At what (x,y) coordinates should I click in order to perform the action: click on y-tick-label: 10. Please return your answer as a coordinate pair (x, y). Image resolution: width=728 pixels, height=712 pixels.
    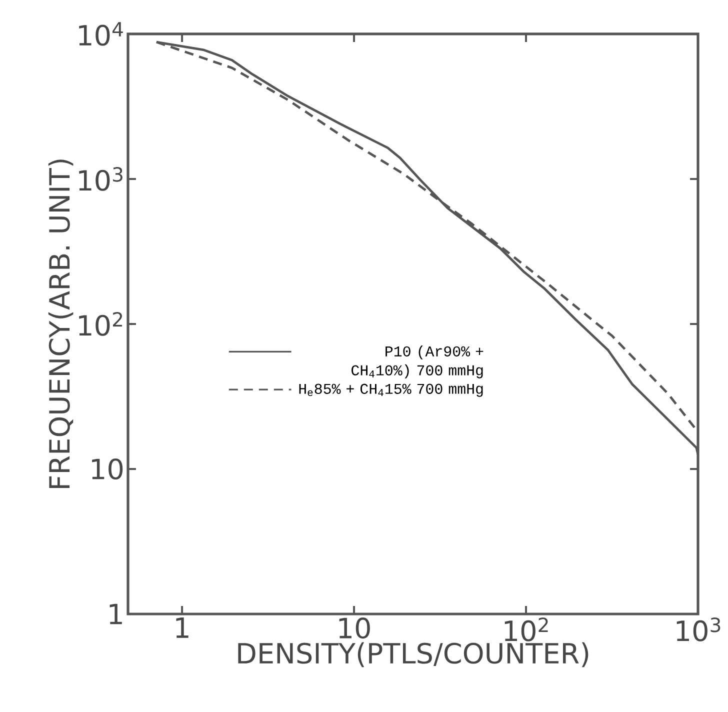
    Looking at the image, I should click on (107, 469).